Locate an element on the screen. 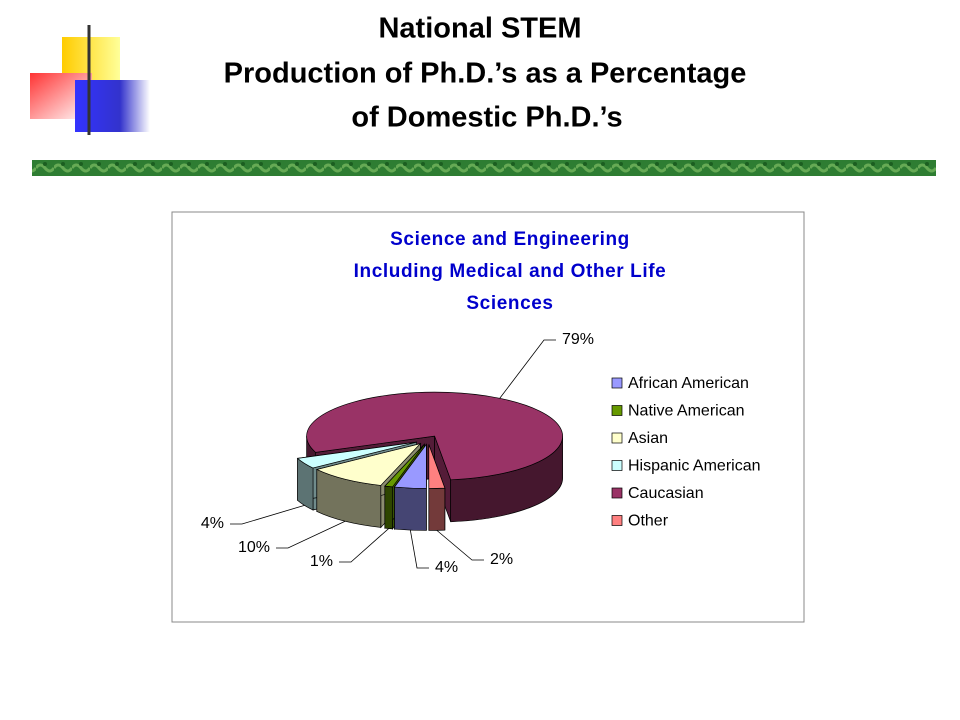 Image resolution: width=960 pixels, height=720 pixels. chart-title: Including Medical and Other Life is located at coordinates (510, 271).